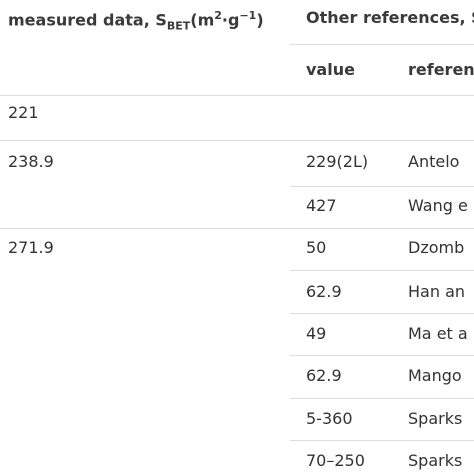 This screenshot has height=474, width=474. I want to click on header-text: ), so click(260, 20).